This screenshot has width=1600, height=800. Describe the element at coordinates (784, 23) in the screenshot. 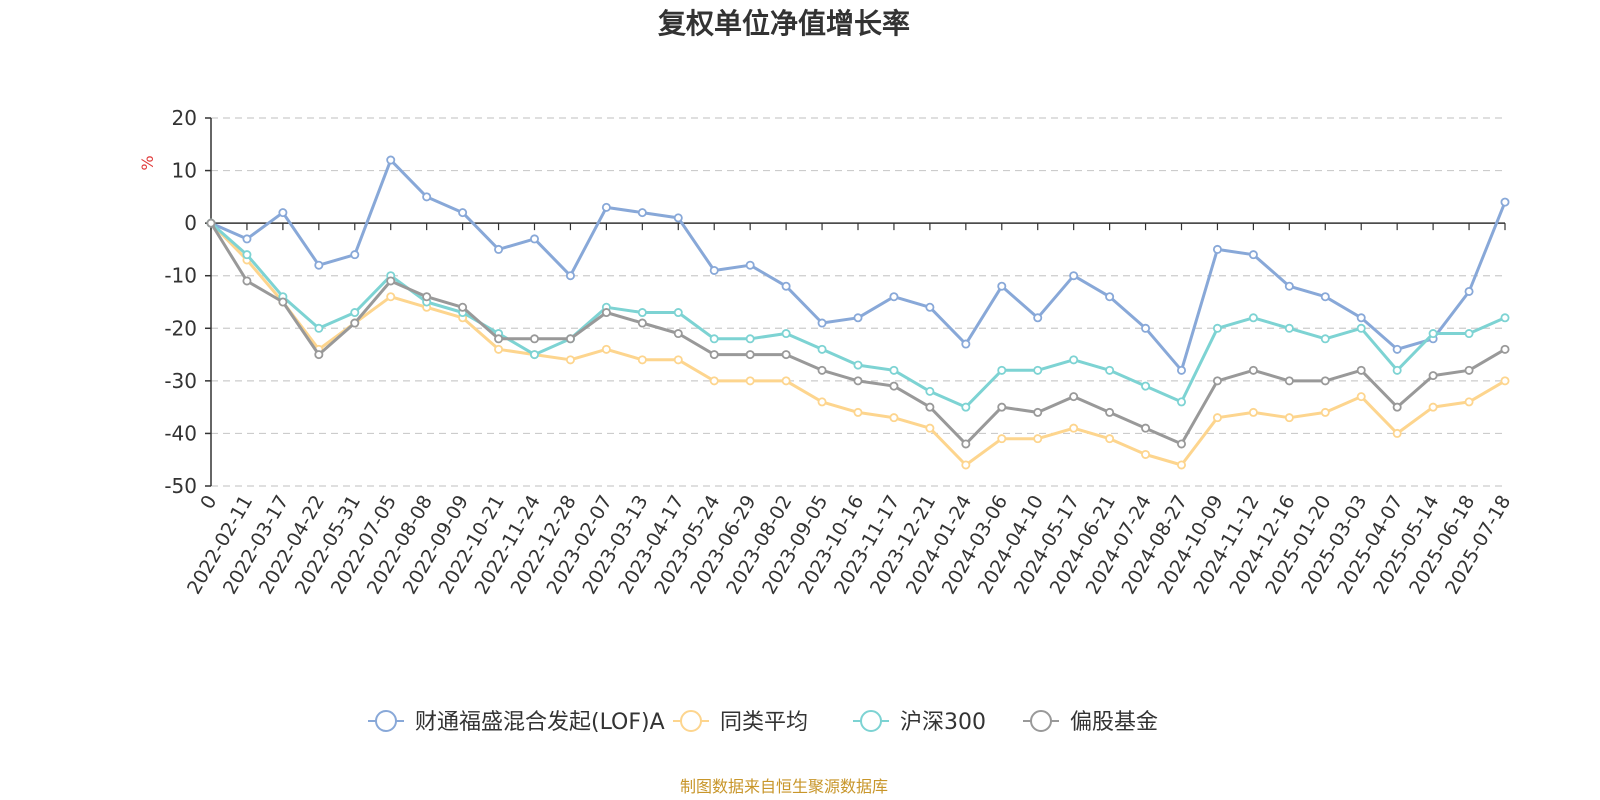

I see `chart-title: 复权单位净值增长率` at that location.